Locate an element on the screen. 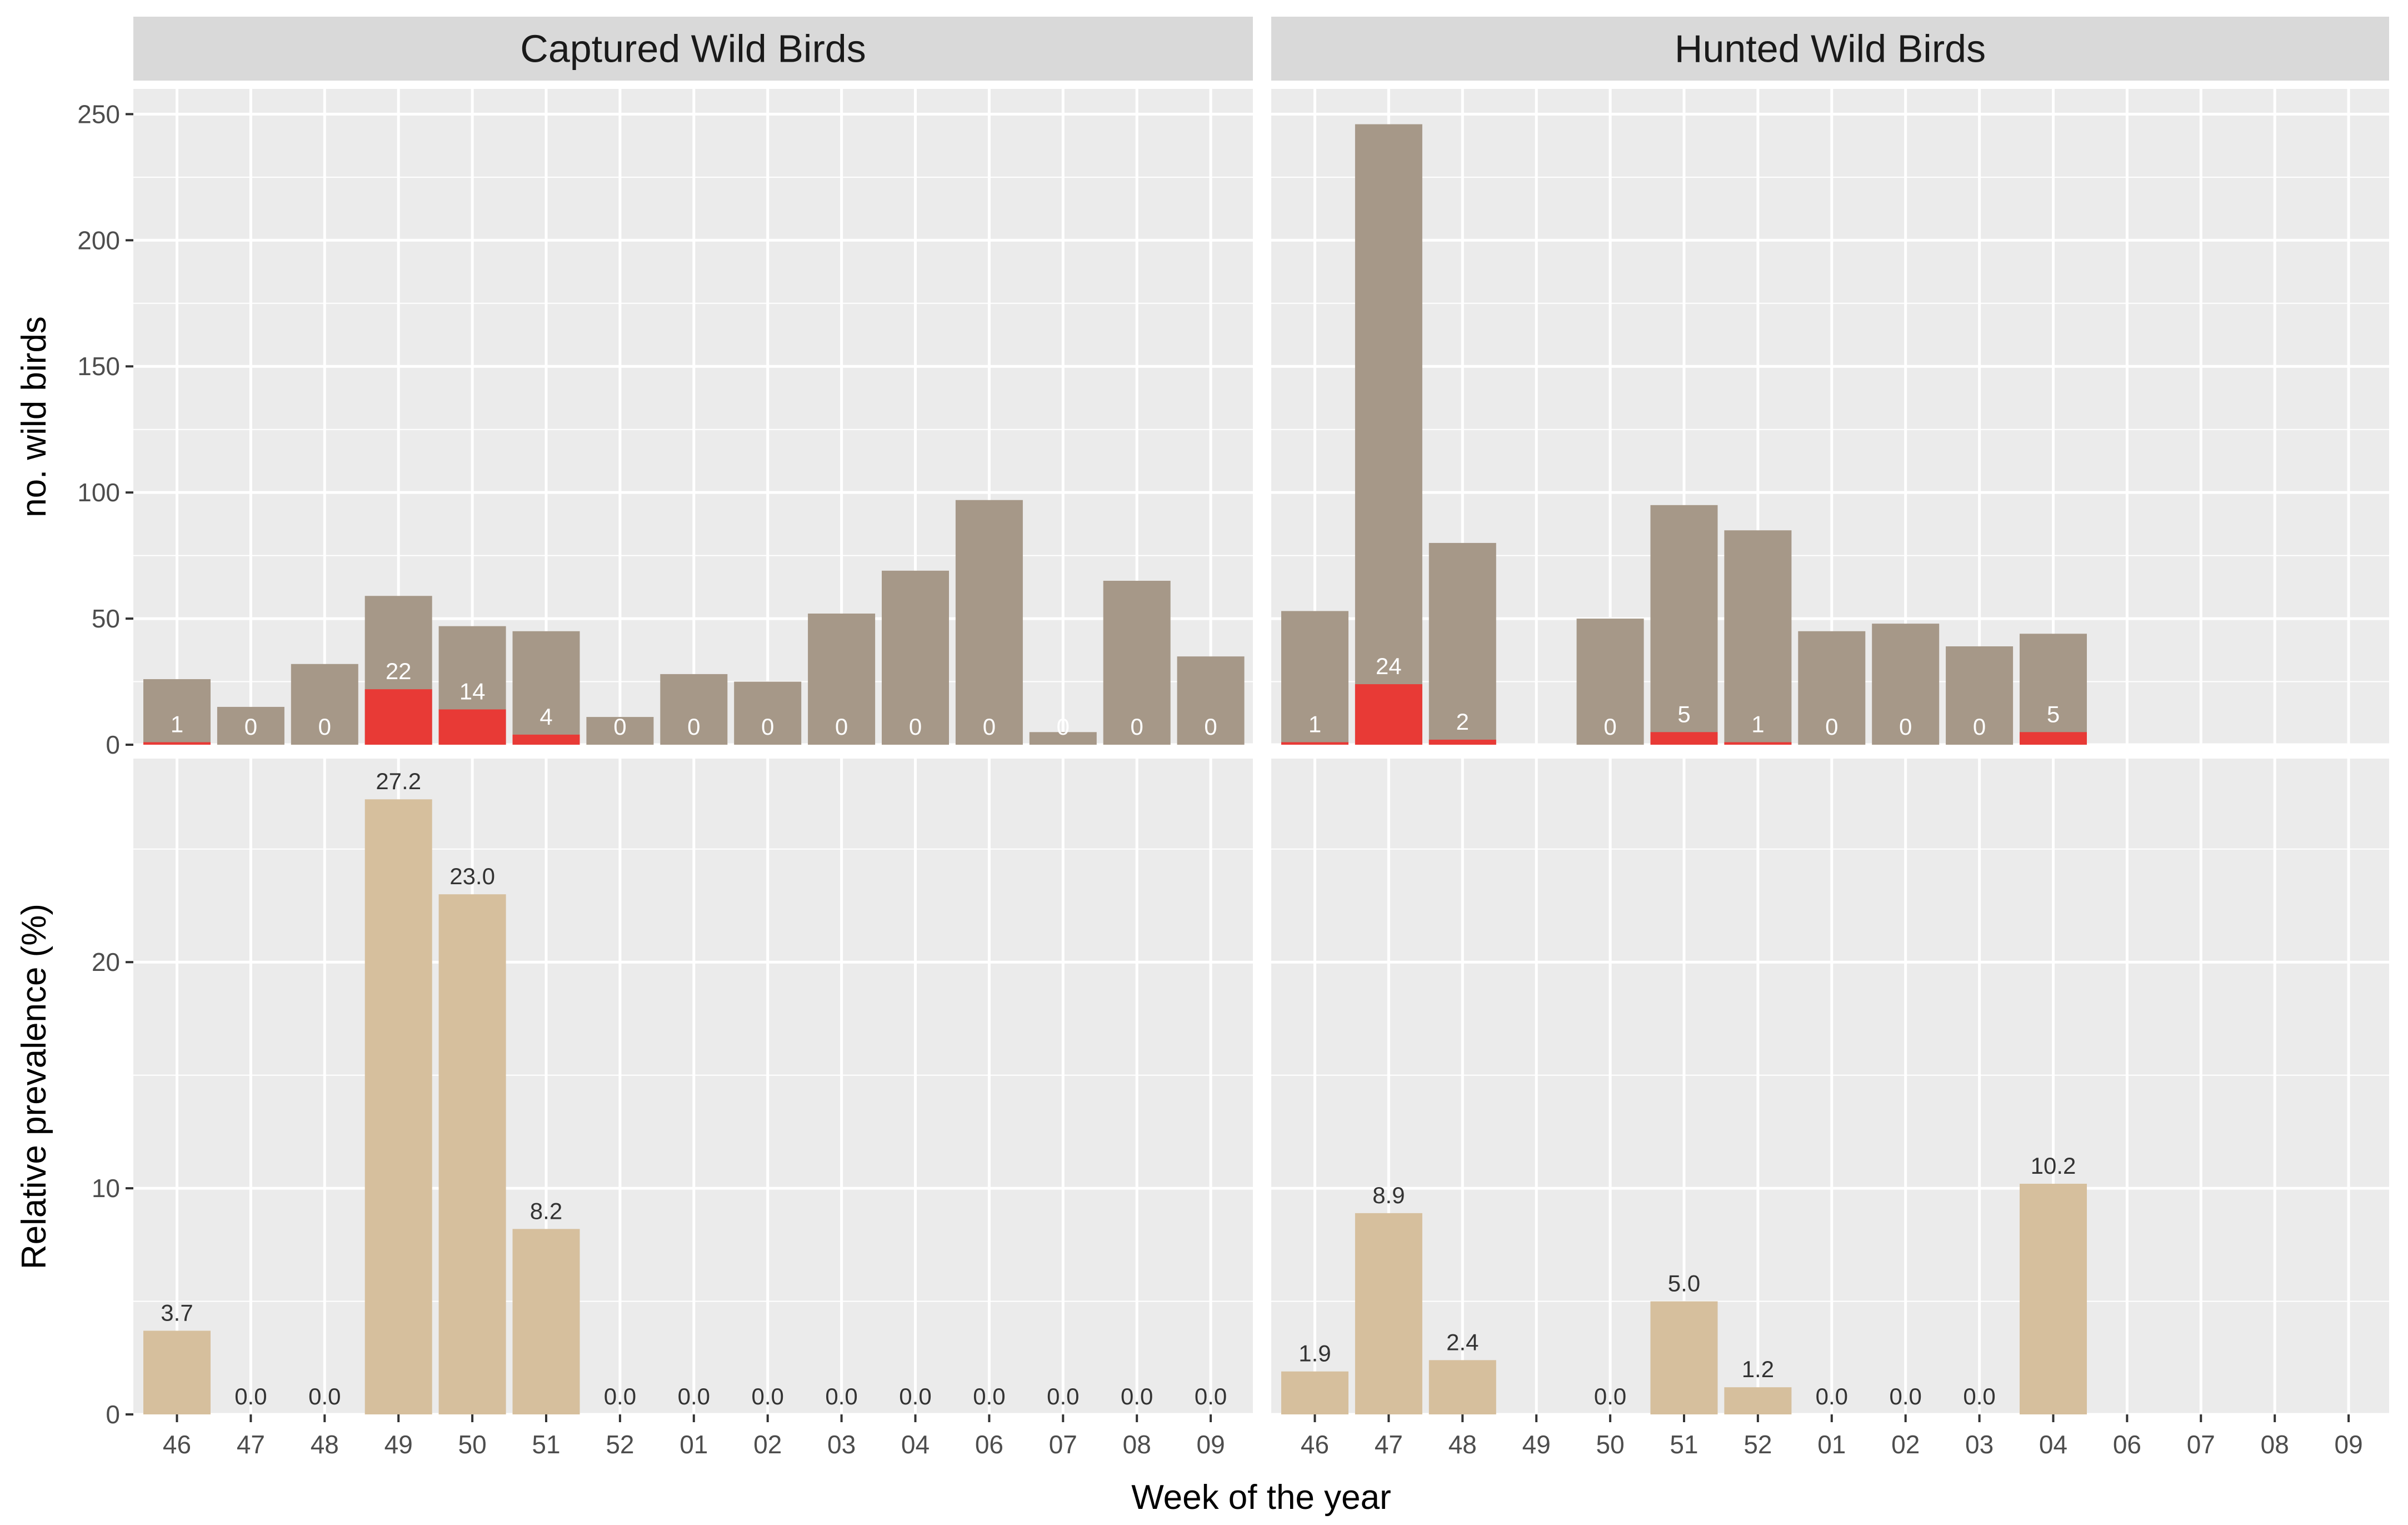 Image resolution: width=2408 pixels, height=1525 pixels. facet-strip-label: Captured Wild Birds is located at coordinates (693, 49).